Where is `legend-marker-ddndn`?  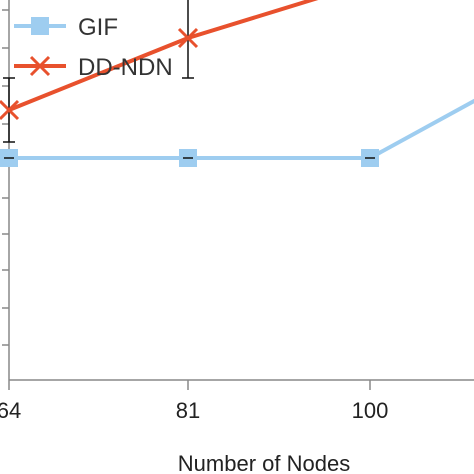 legend-marker-ddndn is located at coordinates (40, 66).